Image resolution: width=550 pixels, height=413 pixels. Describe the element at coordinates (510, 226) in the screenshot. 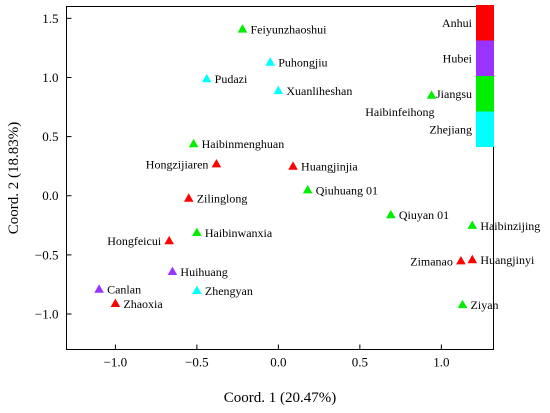

I see `data-point-label: Haibinzijing` at that location.